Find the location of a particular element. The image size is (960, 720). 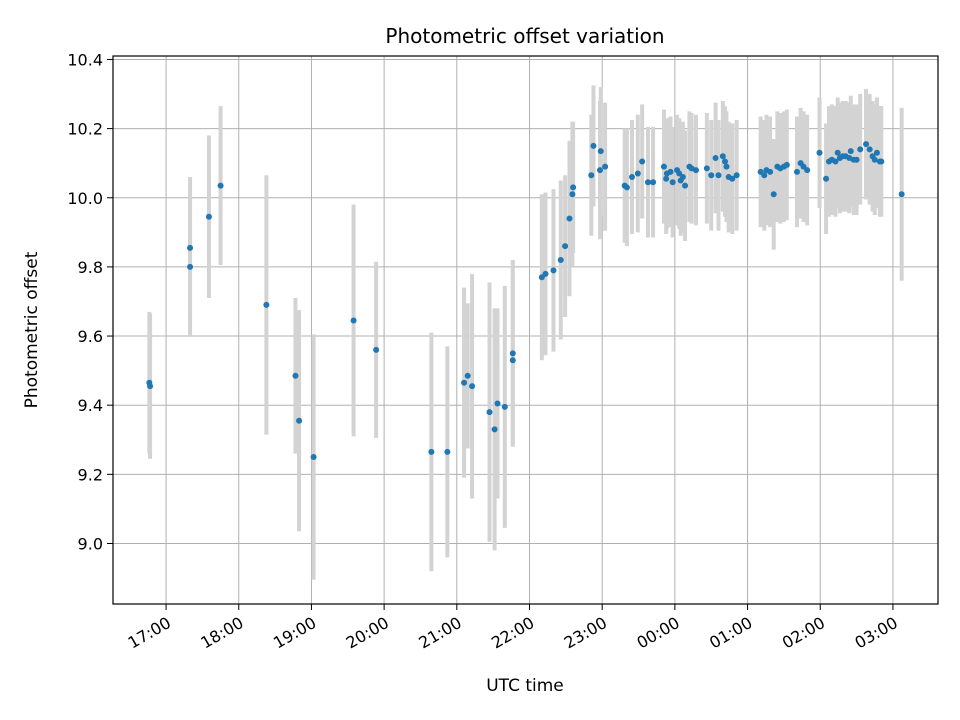

y-tick-label: 10.4 is located at coordinates (85, 59).